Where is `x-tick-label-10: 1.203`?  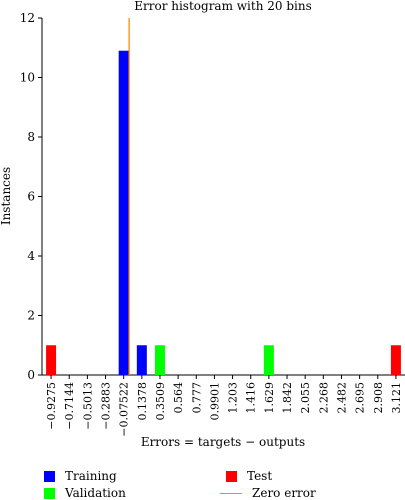
x-tick-label-10: 1.203 is located at coordinates (233, 398).